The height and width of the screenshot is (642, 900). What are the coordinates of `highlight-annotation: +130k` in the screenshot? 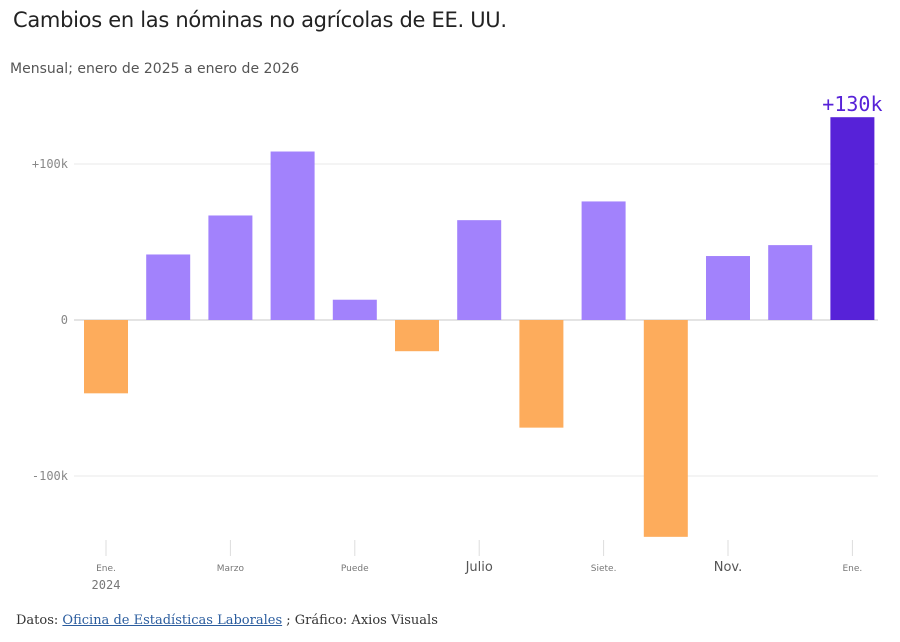 It's located at (852, 104).